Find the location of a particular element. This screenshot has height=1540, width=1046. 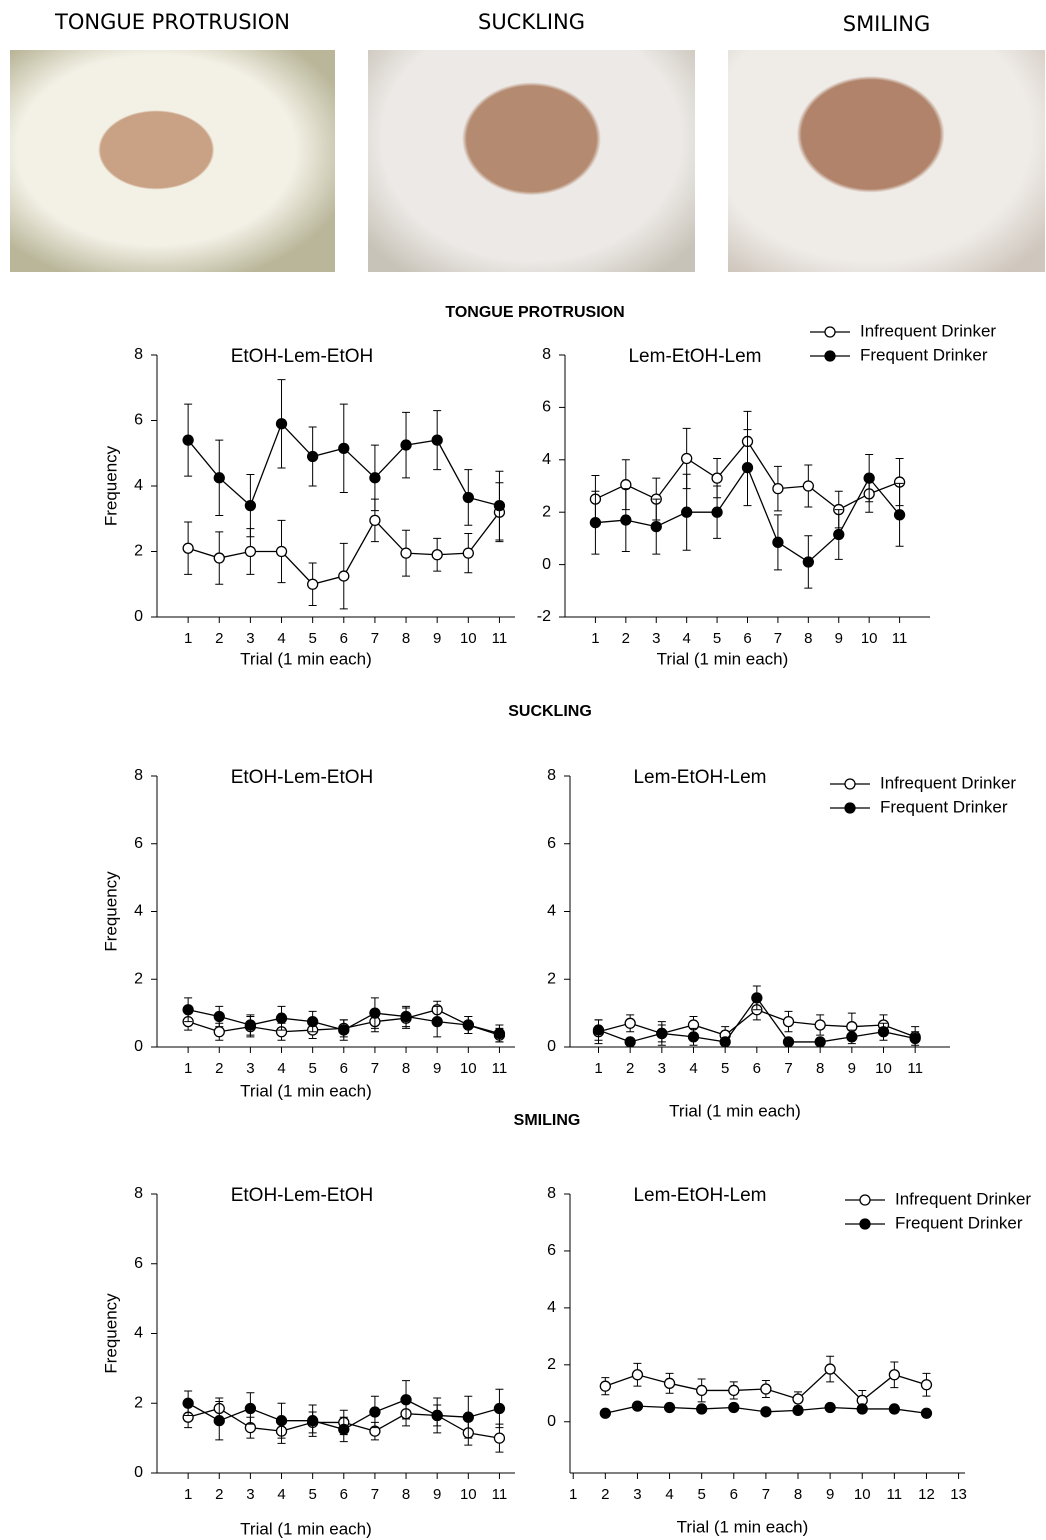

series-line is located at coordinates (757, 1023).